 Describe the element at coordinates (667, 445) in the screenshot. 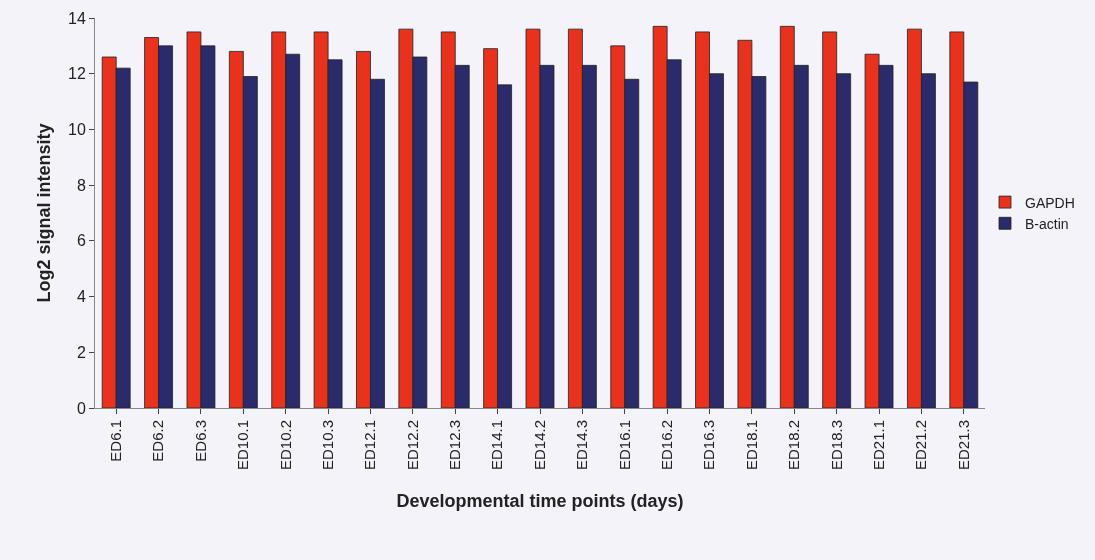

I see `x-tick-label: ED16.2` at that location.